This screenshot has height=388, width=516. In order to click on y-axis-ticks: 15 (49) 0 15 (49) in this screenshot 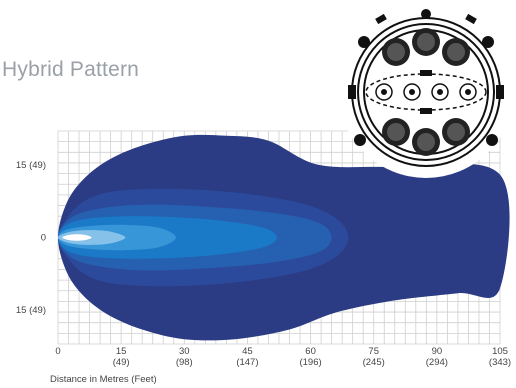, I will do `click(31, 238)`.